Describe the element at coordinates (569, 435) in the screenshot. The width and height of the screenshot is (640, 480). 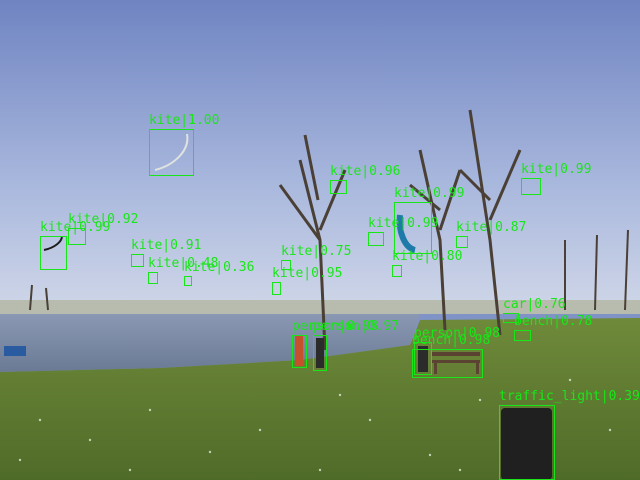
I see `traffic-light-detection: traffic_light|0.39` at that location.